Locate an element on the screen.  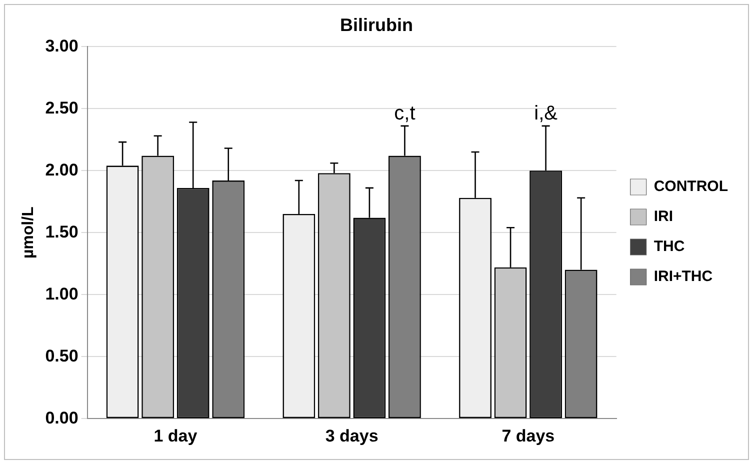
legend-label: CONTROL is located at coordinates (691, 187).